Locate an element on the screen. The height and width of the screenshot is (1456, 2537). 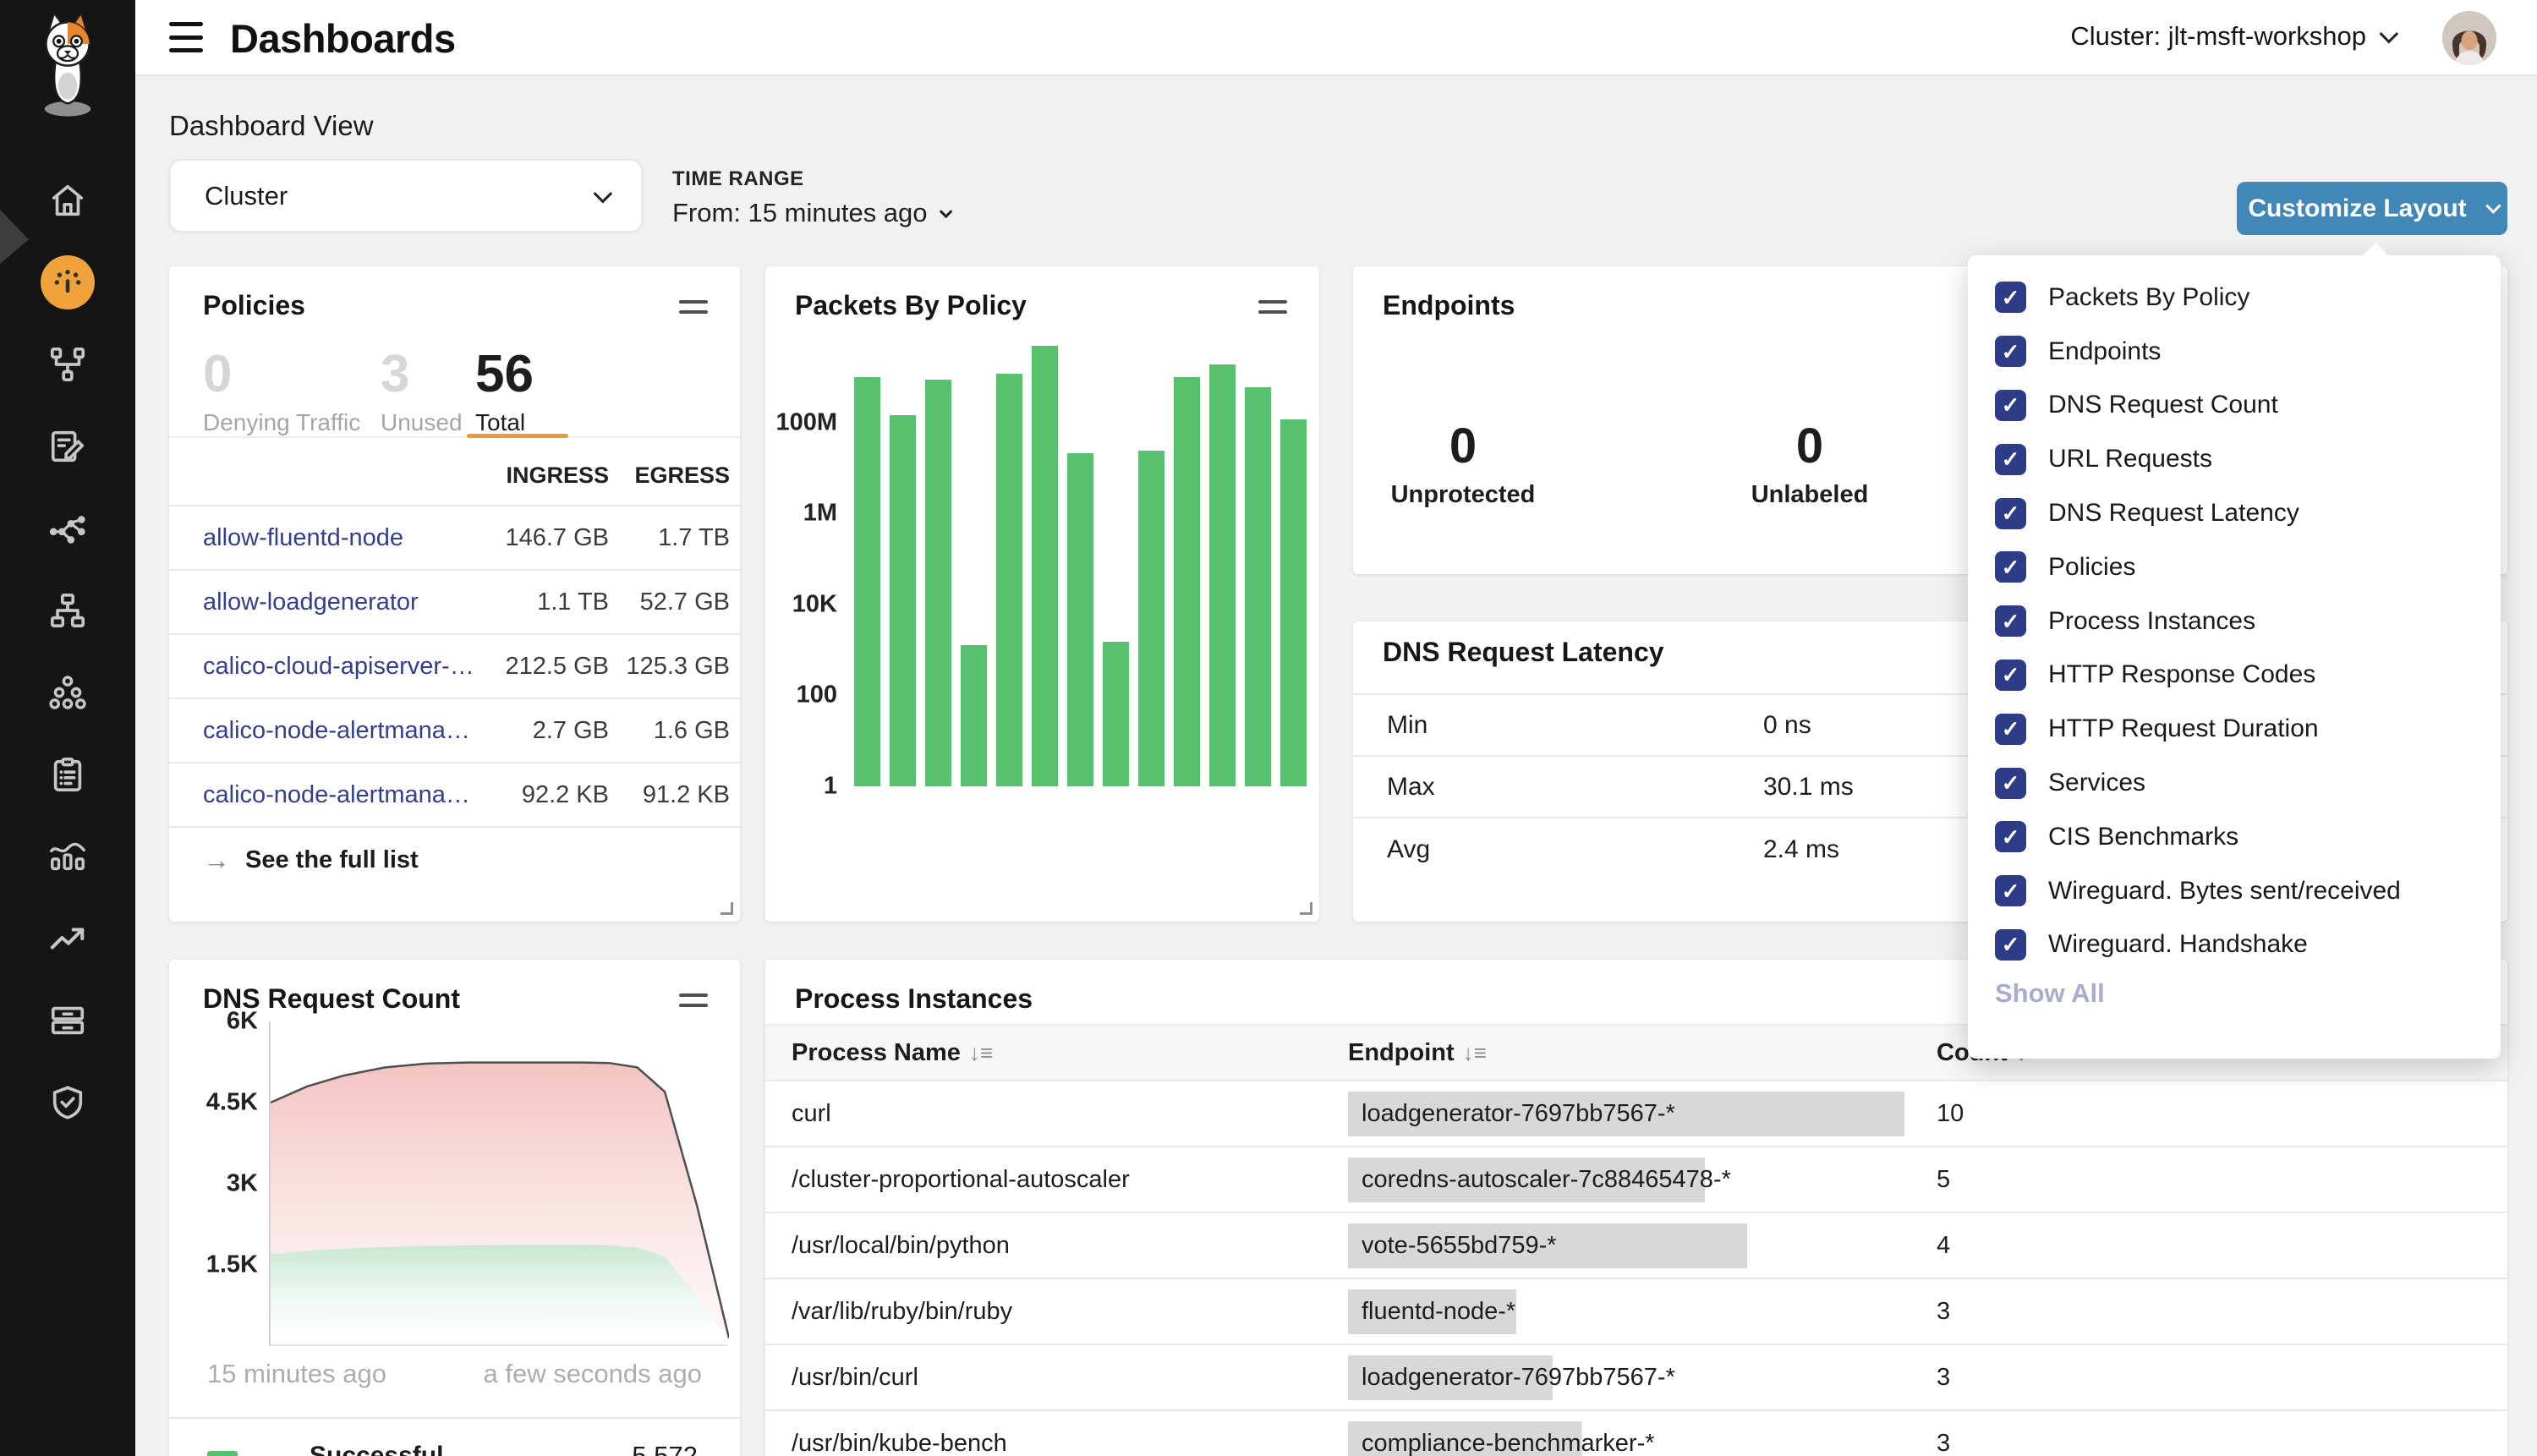
flow-visualizations-icon is located at coordinates (67, 529).